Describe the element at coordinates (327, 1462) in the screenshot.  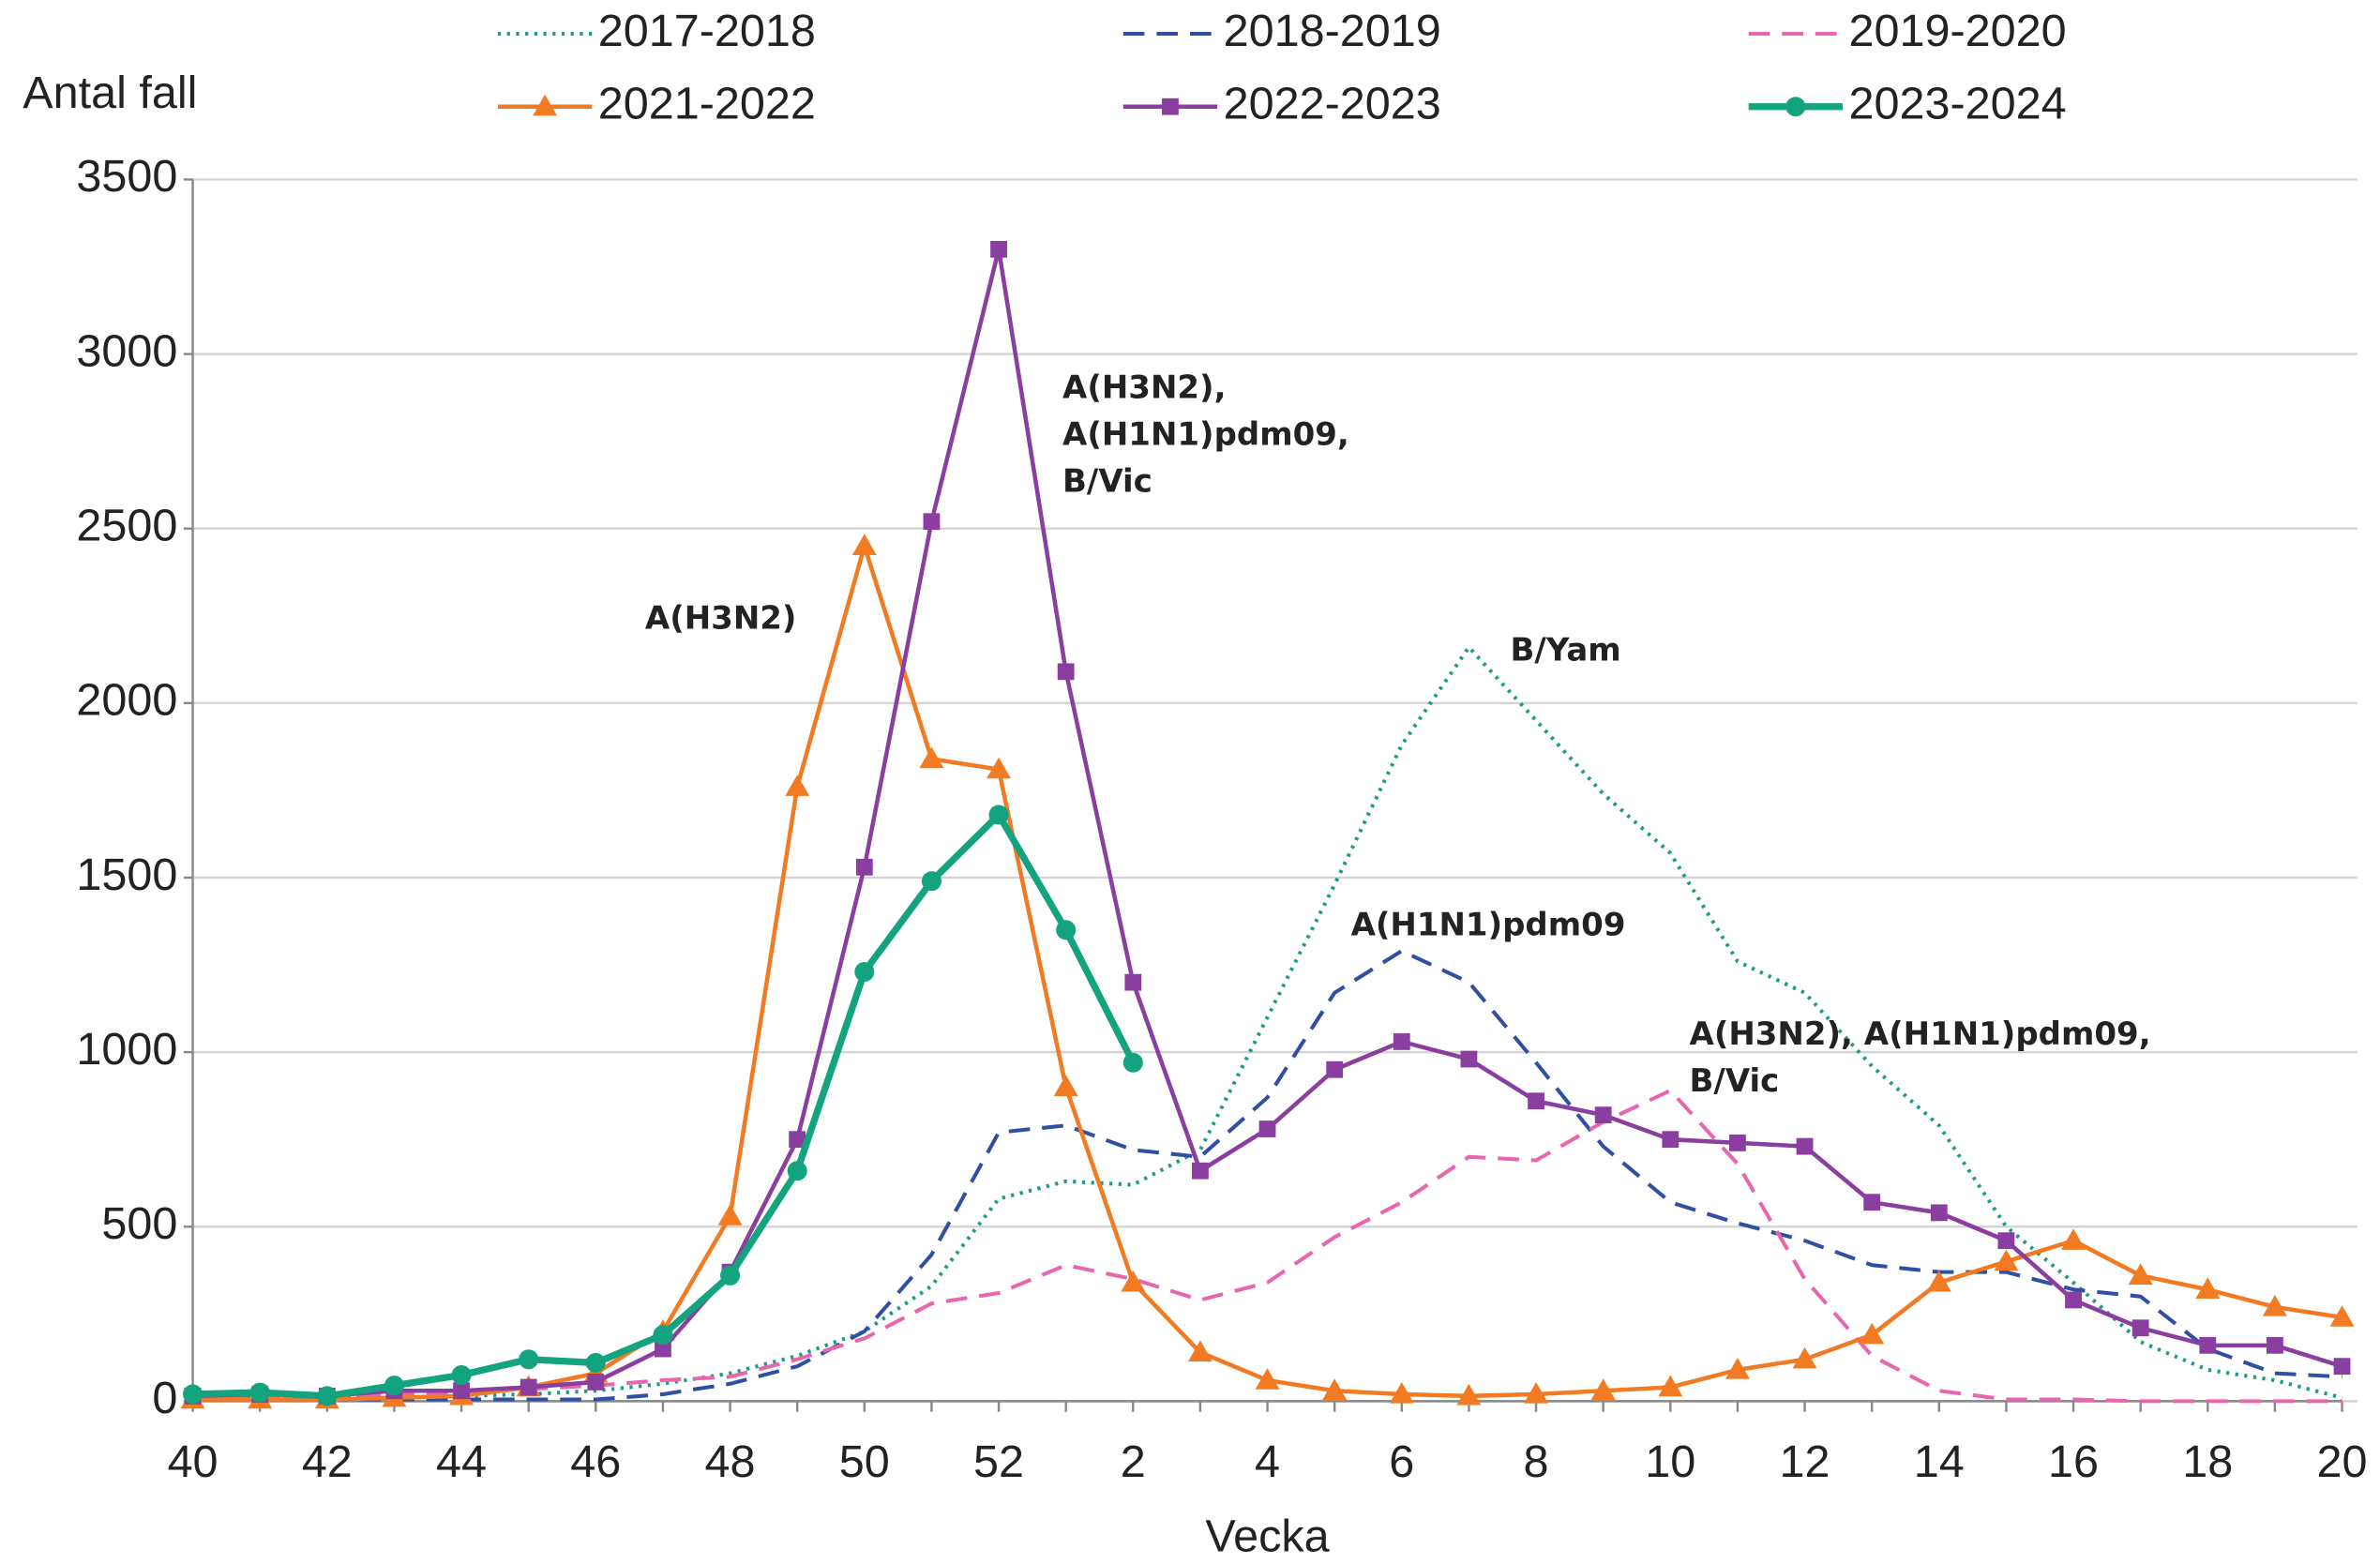
I see `x-tick-label: 42` at that location.